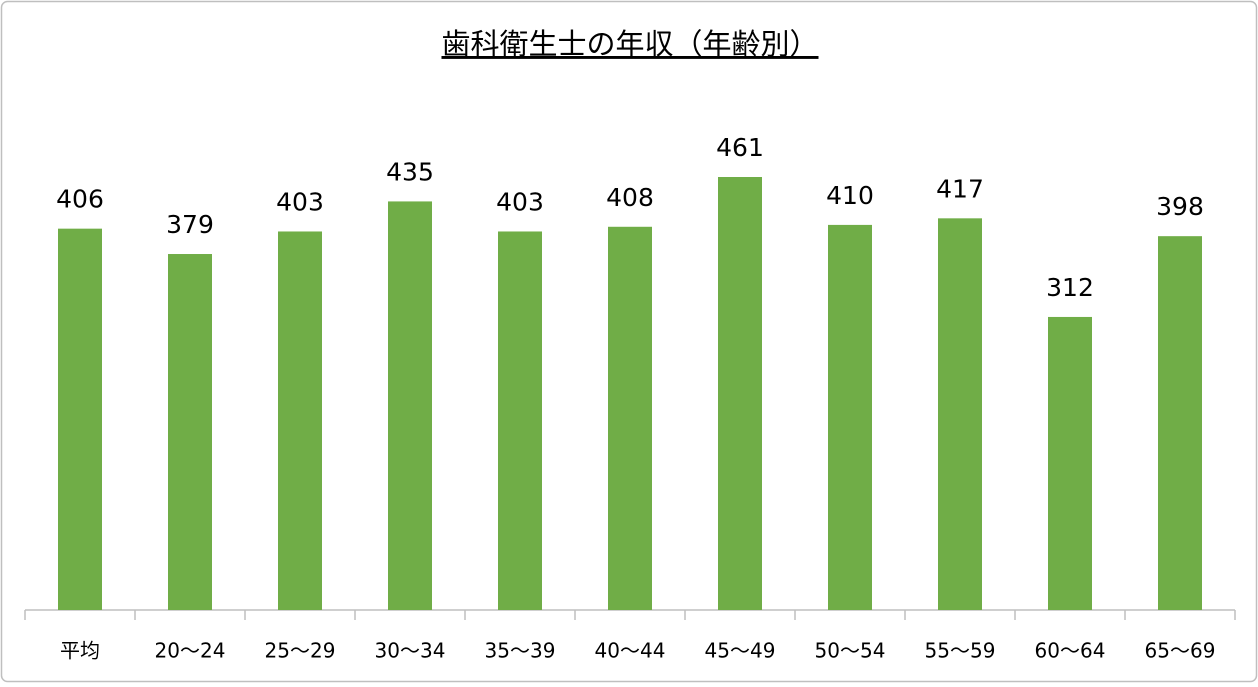  Describe the element at coordinates (629, 44) in the screenshot. I see `chart-title: 歯科衛生士の年収（年齢別）` at that location.